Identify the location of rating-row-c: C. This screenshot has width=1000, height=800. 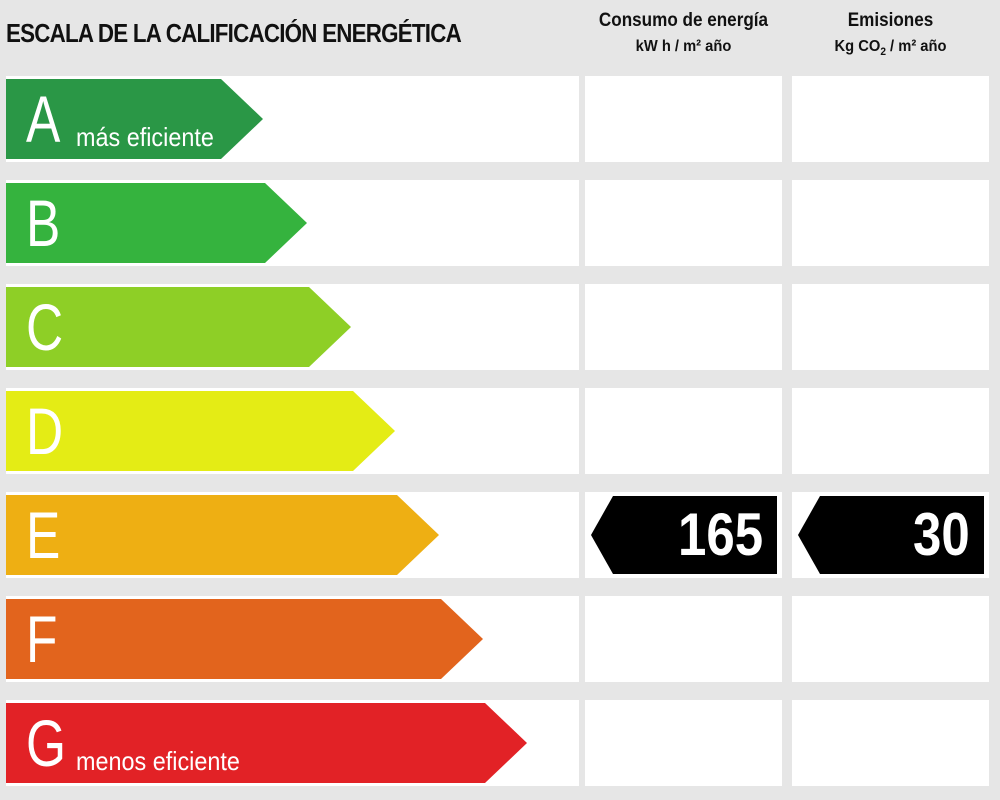
(500, 327).